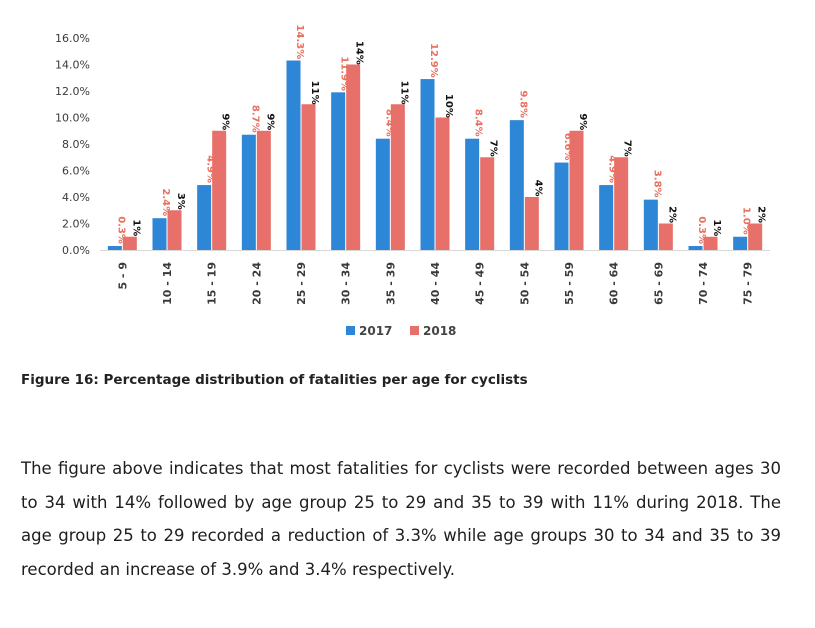 This screenshot has width=815, height=628. Describe the element at coordinates (346, 283) in the screenshot. I see `x-tick-label: 30 - 34` at that location.